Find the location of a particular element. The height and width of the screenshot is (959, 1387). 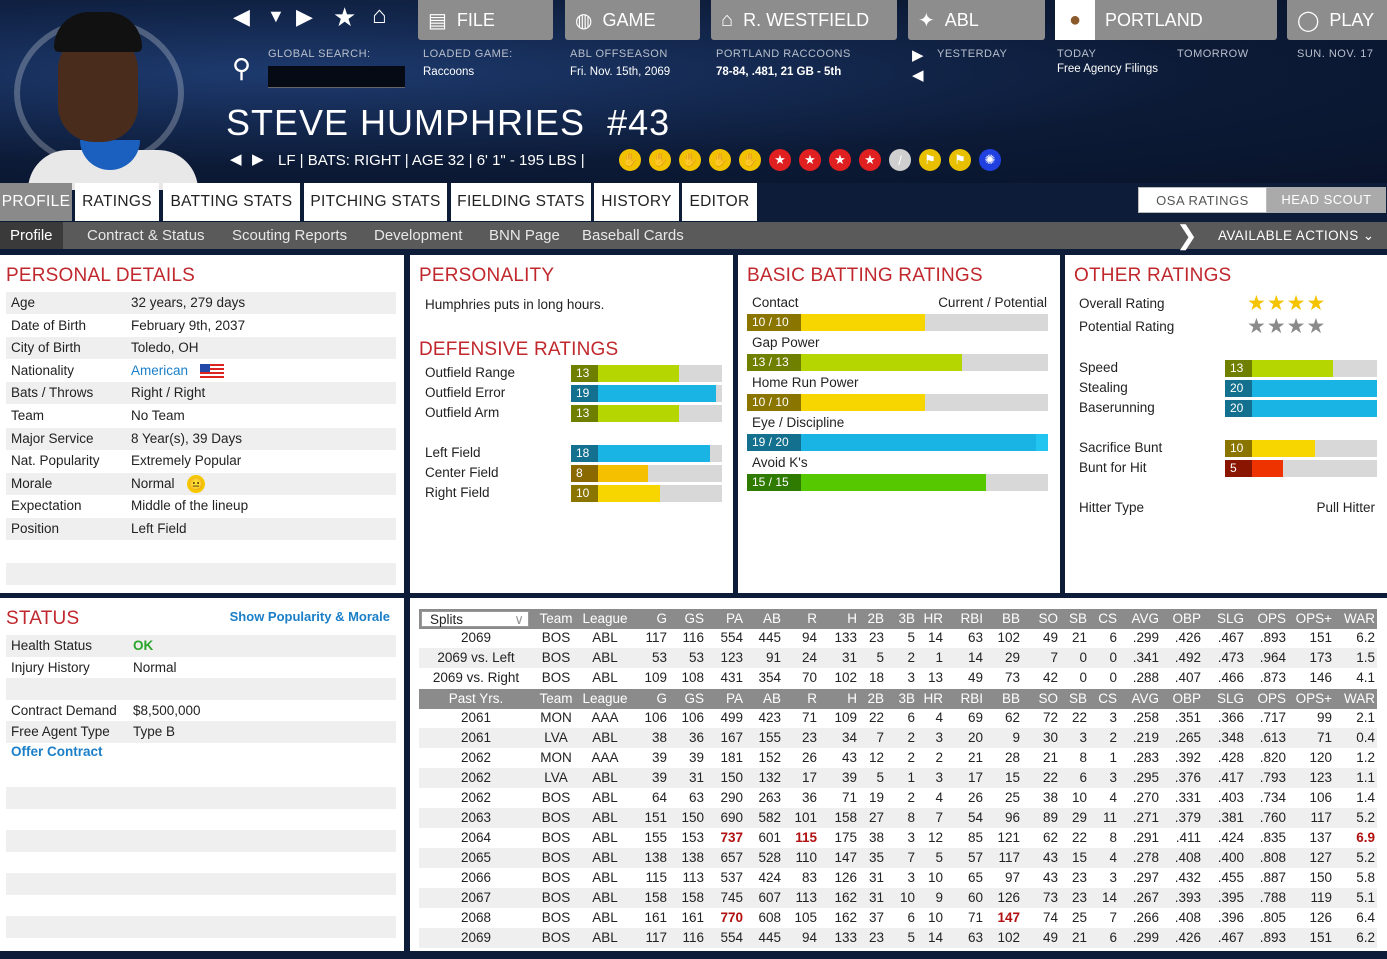

g-cell: G is located at coordinates (661, 618).